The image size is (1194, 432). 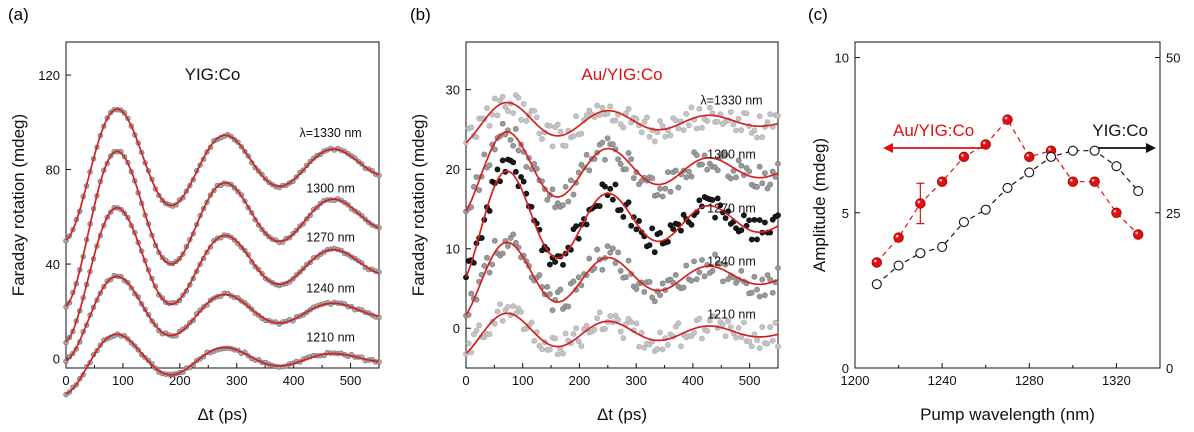 I want to click on x-tick-label: 0, so click(x=465, y=380).